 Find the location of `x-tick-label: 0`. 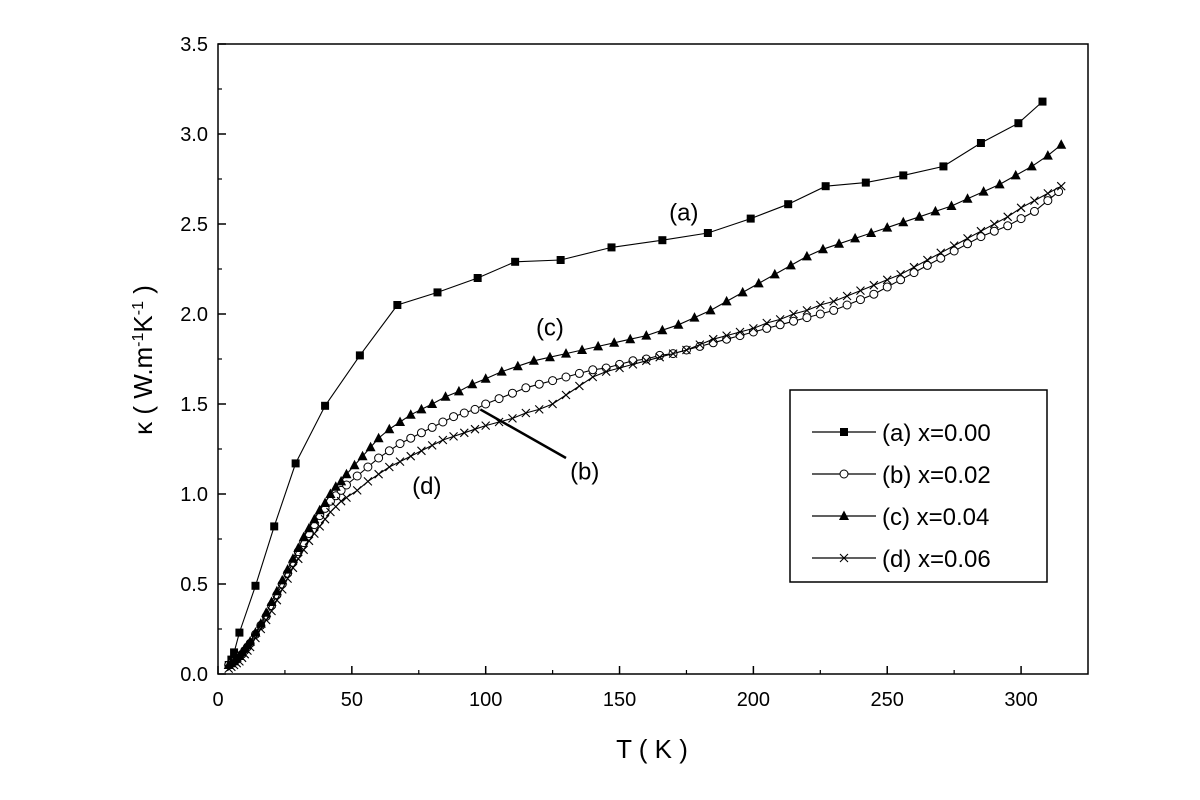

x-tick-label: 0 is located at coordinates (217, 700).